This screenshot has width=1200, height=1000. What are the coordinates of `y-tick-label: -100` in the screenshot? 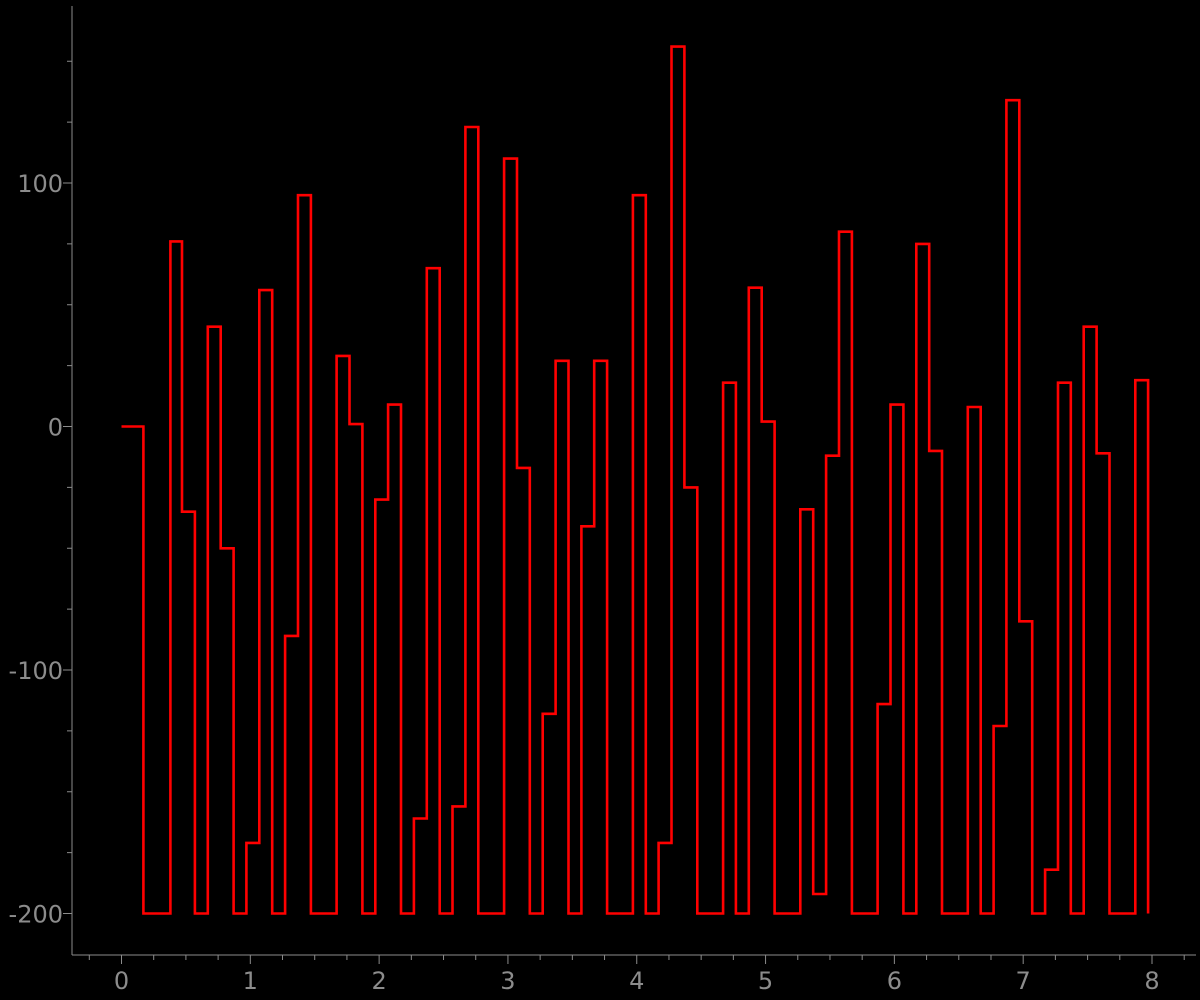 It's located at (36, 671).